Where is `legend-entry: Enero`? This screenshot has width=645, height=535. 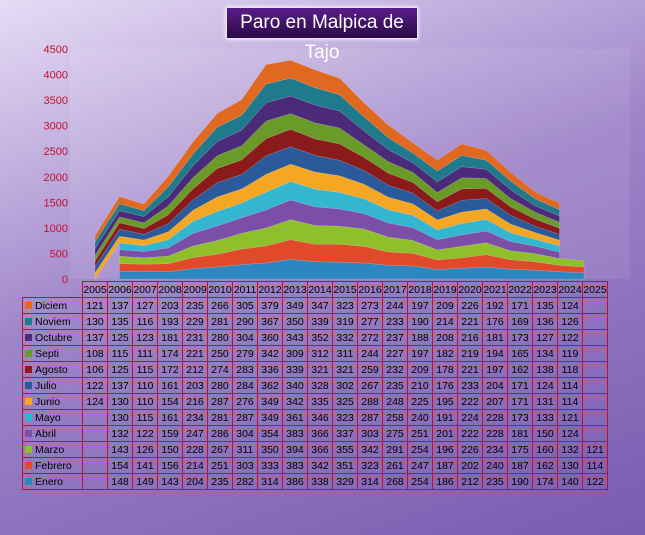
legend-entry: Enero is located at coordinates (52, 481).